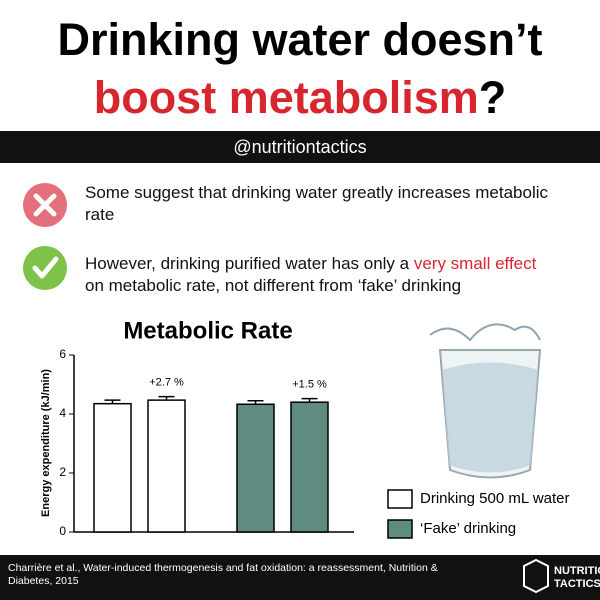 Image resolution: width=600 pixels, height=600 pixels. I want to click on y-tick-label: 2, so click(62, 472).